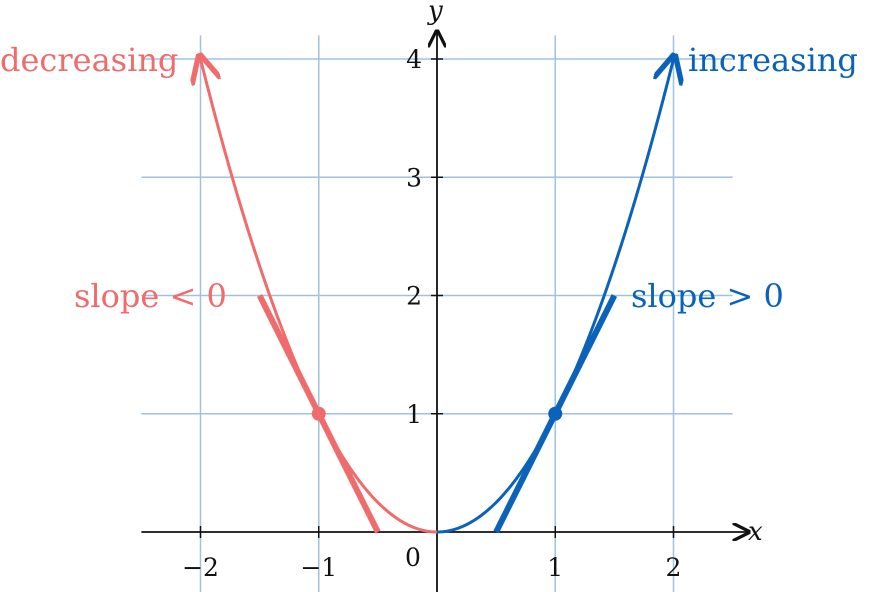 The image size is (869, 592). Describe the element at coordinates (413, 557) in the screenshot. I see `origin-label: 0` at that location.